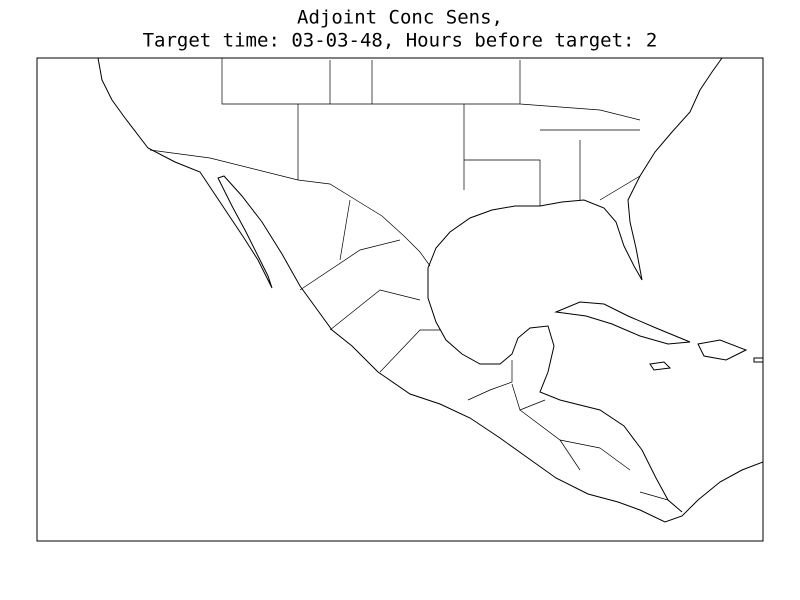 The width and height of the screenshot is (800, 600). Describe the element at coordinates (568, 430) in the screenshot. I see `central-america-borders` at that location.